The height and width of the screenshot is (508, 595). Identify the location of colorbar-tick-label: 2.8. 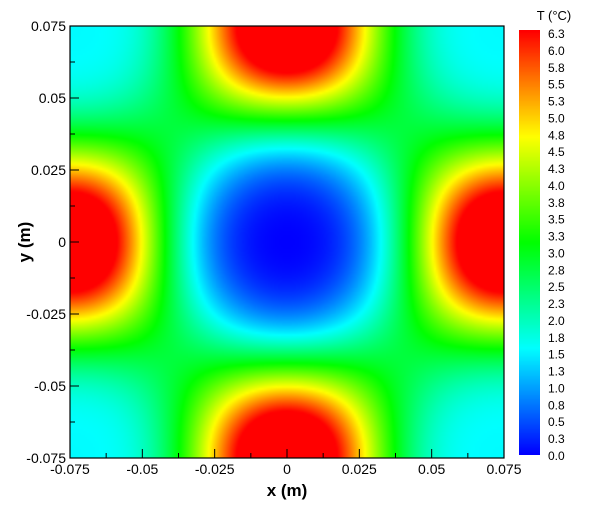
(556, 270).